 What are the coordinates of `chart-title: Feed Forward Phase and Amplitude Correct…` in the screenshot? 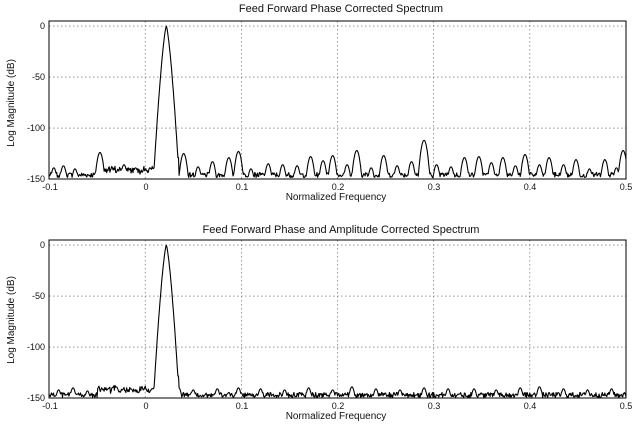 It's located at (341, 230).